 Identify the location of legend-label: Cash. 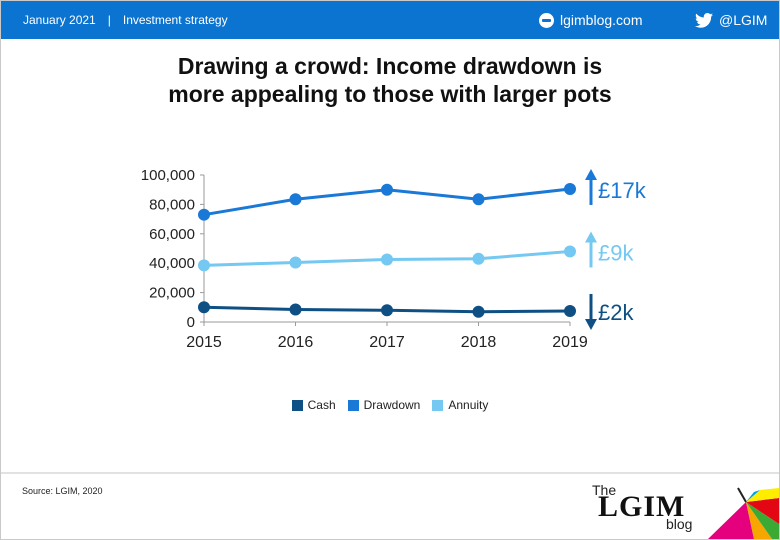
(321, 405).